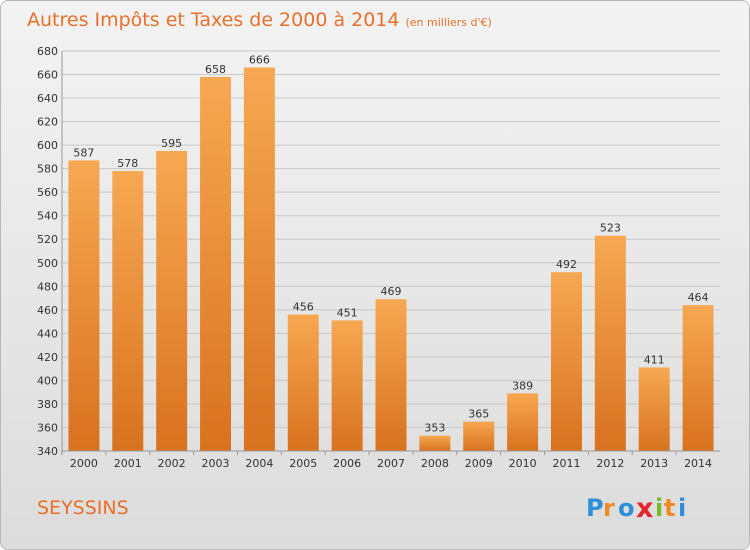 This screenshot has height=550, width=750. Describe the element at coordinates (479, 436) in the screenshot. I see `bar-2009` at that location.